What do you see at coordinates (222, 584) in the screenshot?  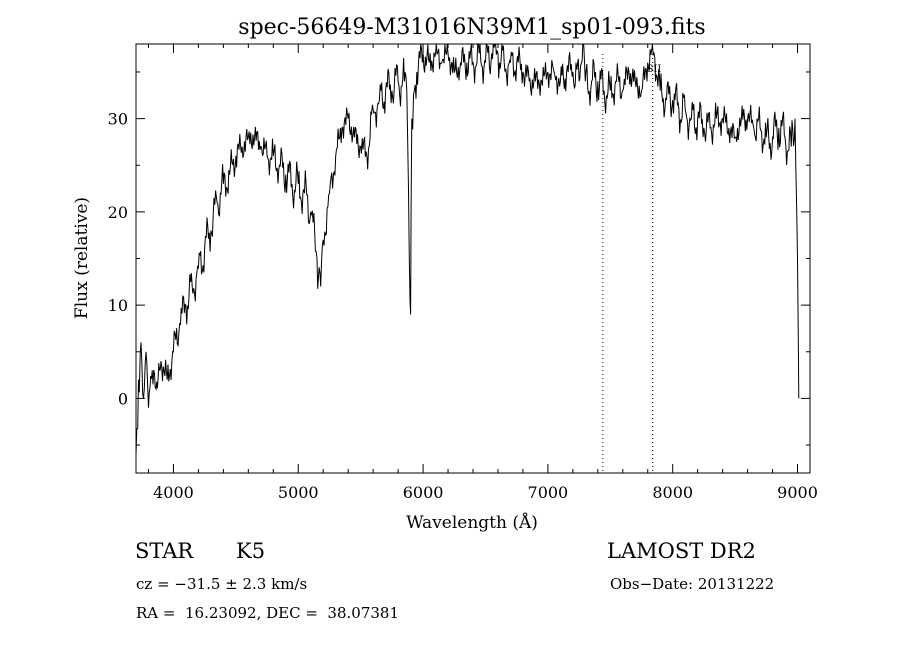 I see `redshift-velocity: cz = −31.5 ± 2.3 km/s` at bounding box center [222, 584].